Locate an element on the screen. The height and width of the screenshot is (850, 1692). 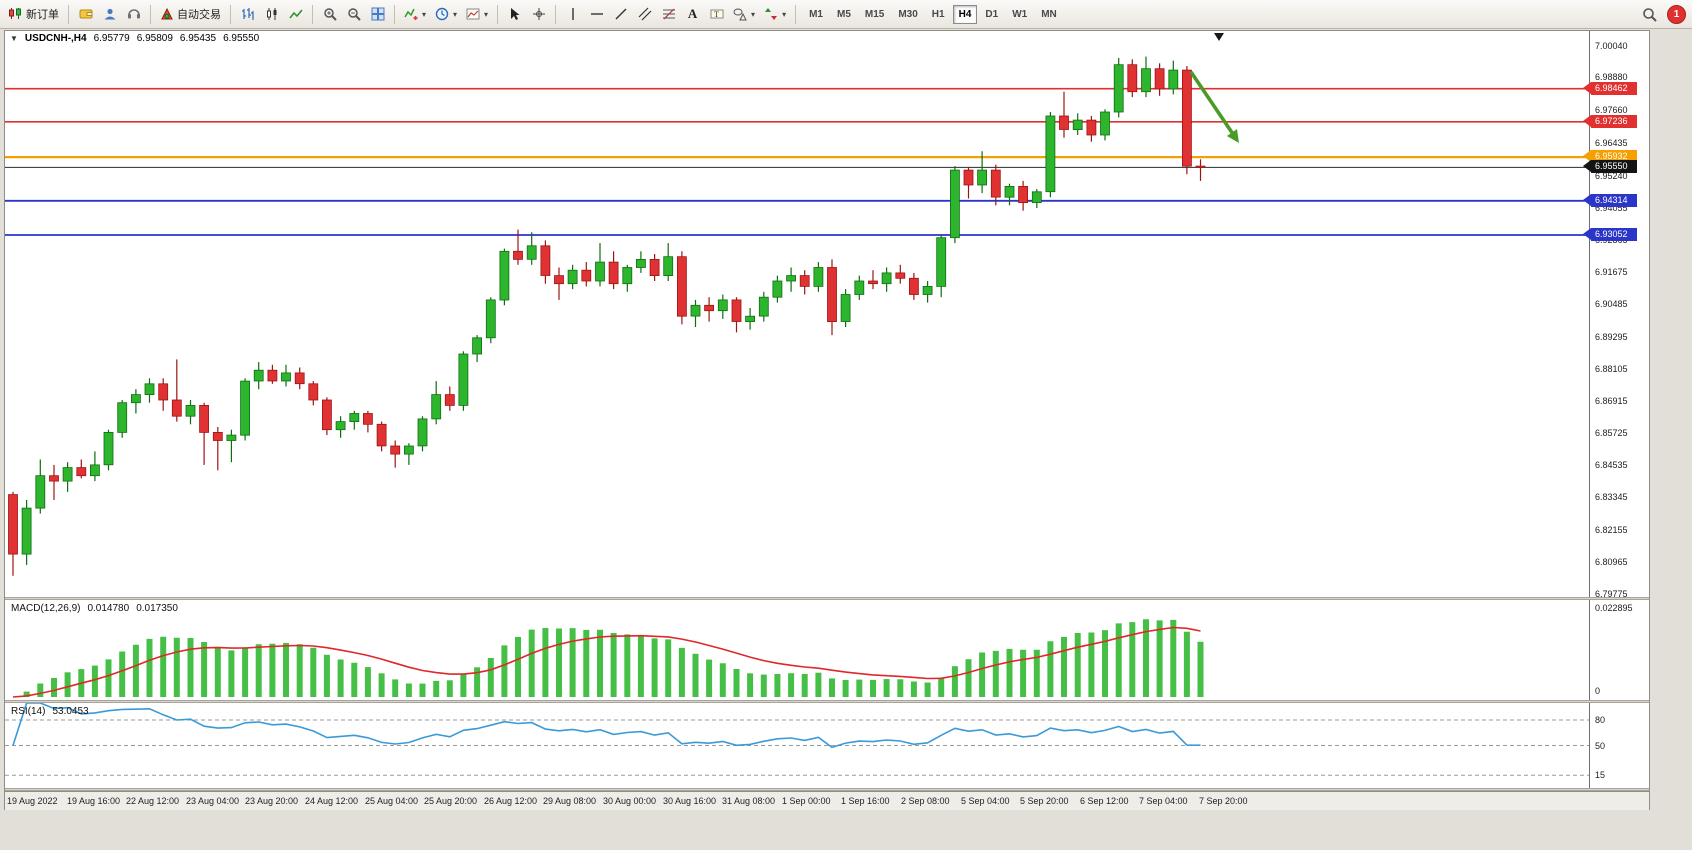
support-button is located at coordinates (133, 14).